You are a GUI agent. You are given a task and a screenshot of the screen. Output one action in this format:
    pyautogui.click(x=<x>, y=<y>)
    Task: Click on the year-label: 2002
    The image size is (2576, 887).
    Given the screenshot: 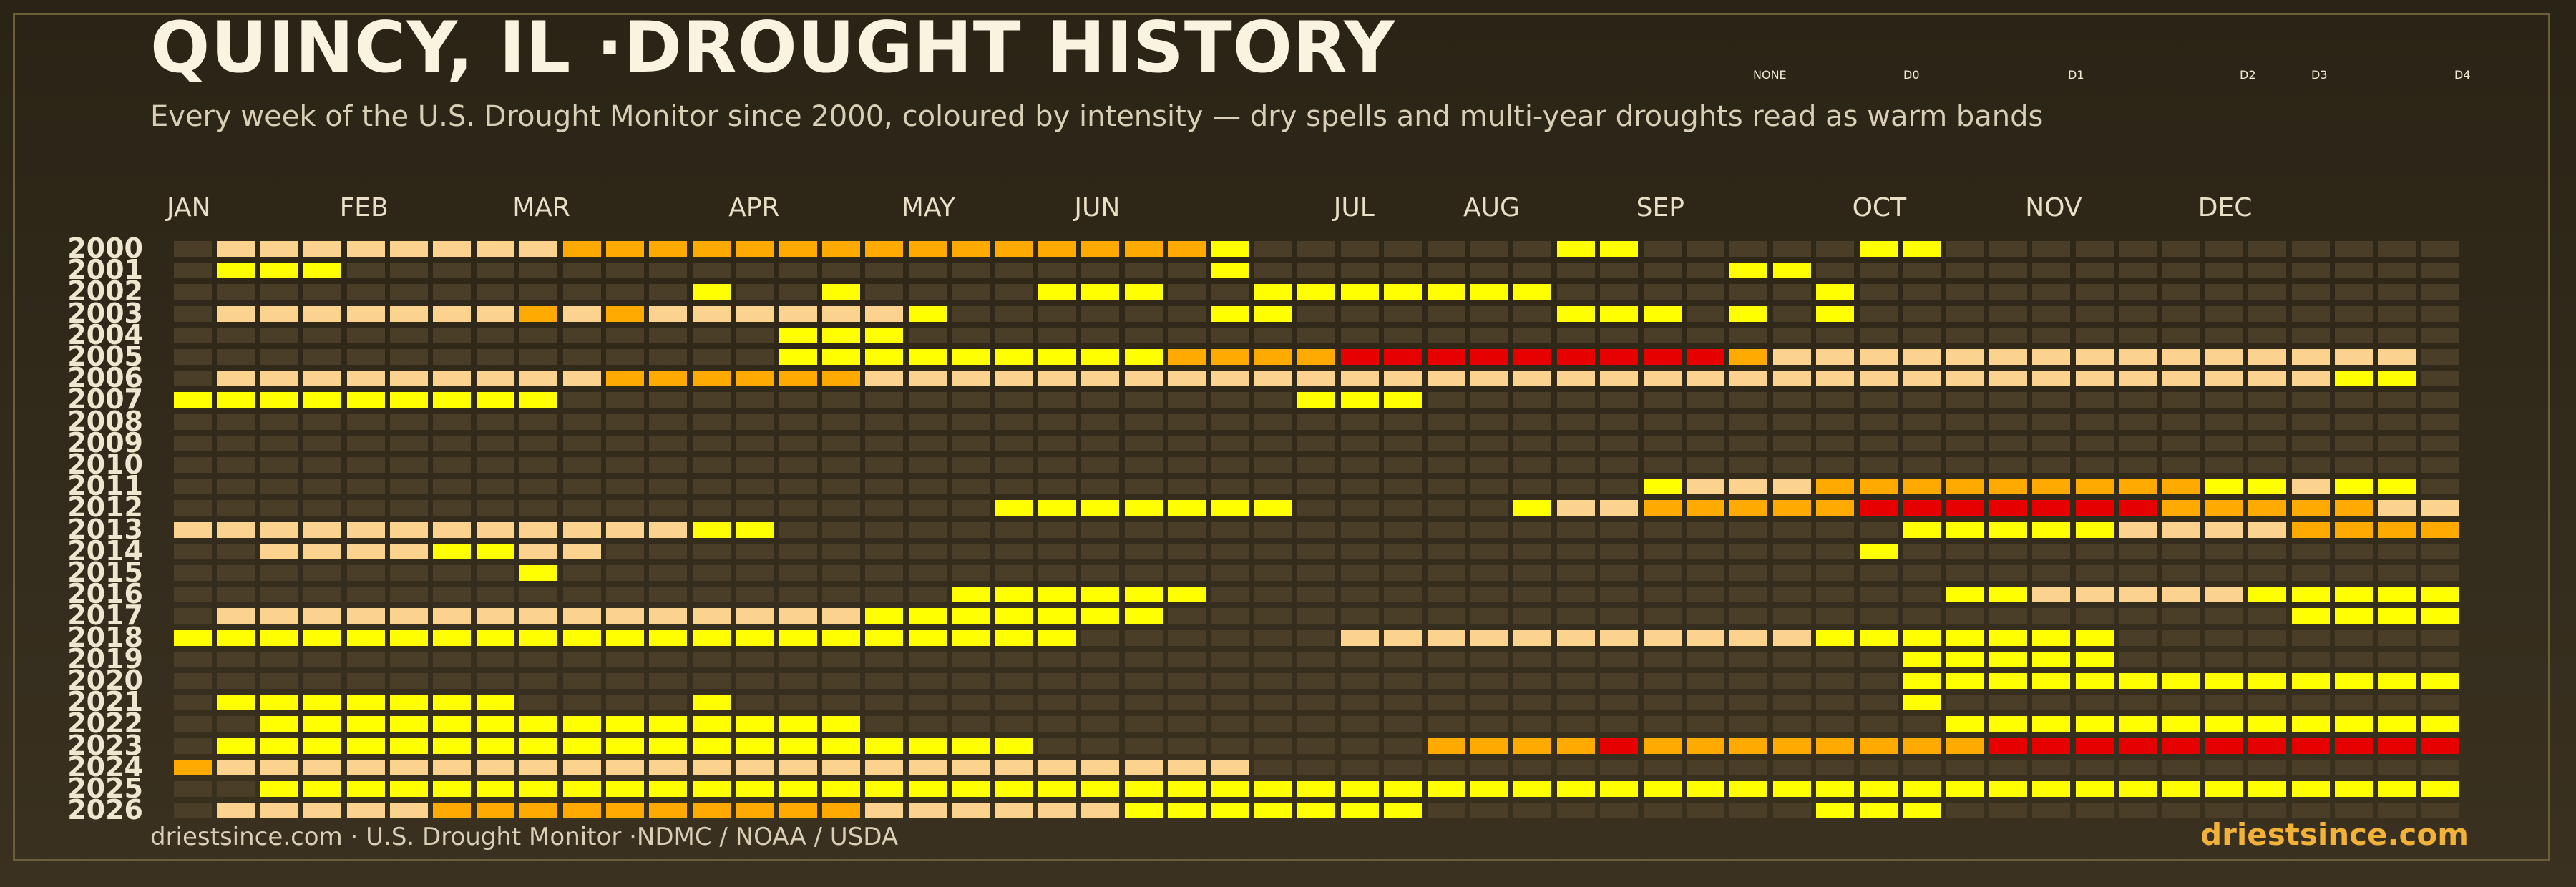 What is the action you would take?
    pyautogui.click(x=105, y=291)
    